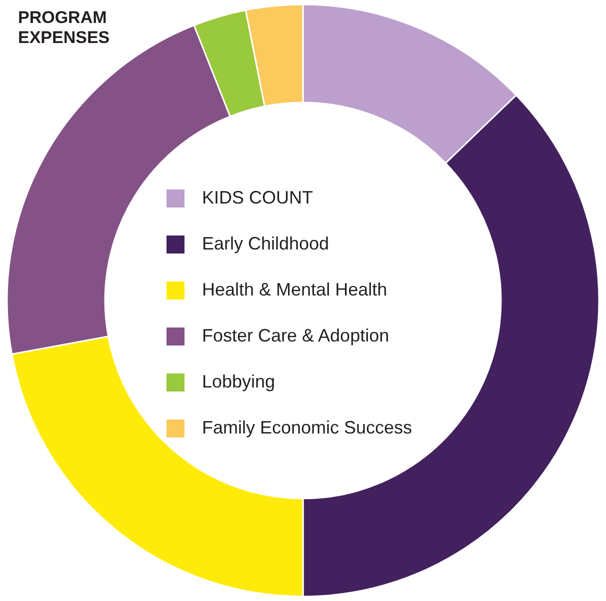  Describe the element at coordinates (307, 428) in the screenshot. I see `legend-label: Family Economic Success` at that location.